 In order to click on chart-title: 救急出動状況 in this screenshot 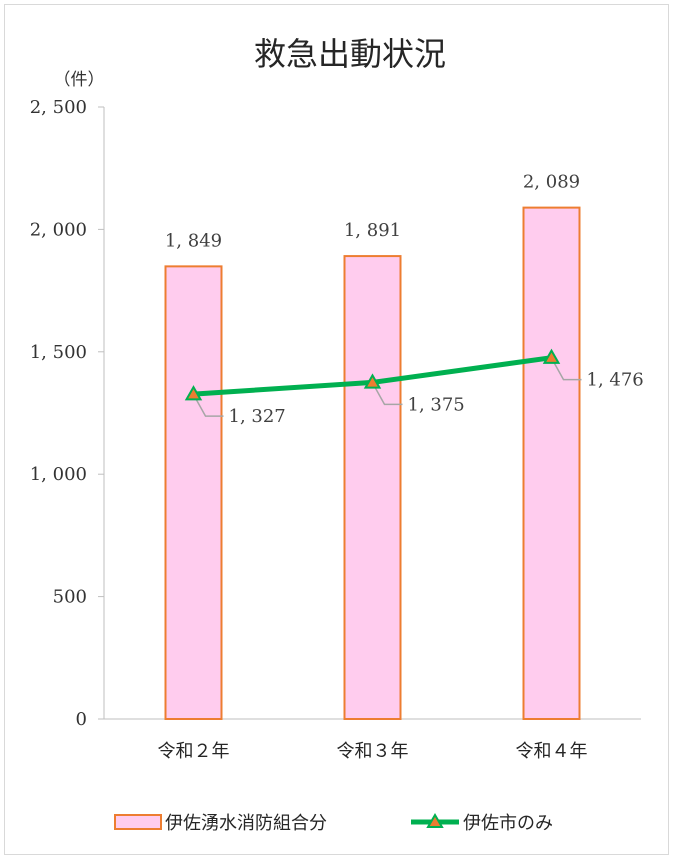, I will do `click(350, 54)`.